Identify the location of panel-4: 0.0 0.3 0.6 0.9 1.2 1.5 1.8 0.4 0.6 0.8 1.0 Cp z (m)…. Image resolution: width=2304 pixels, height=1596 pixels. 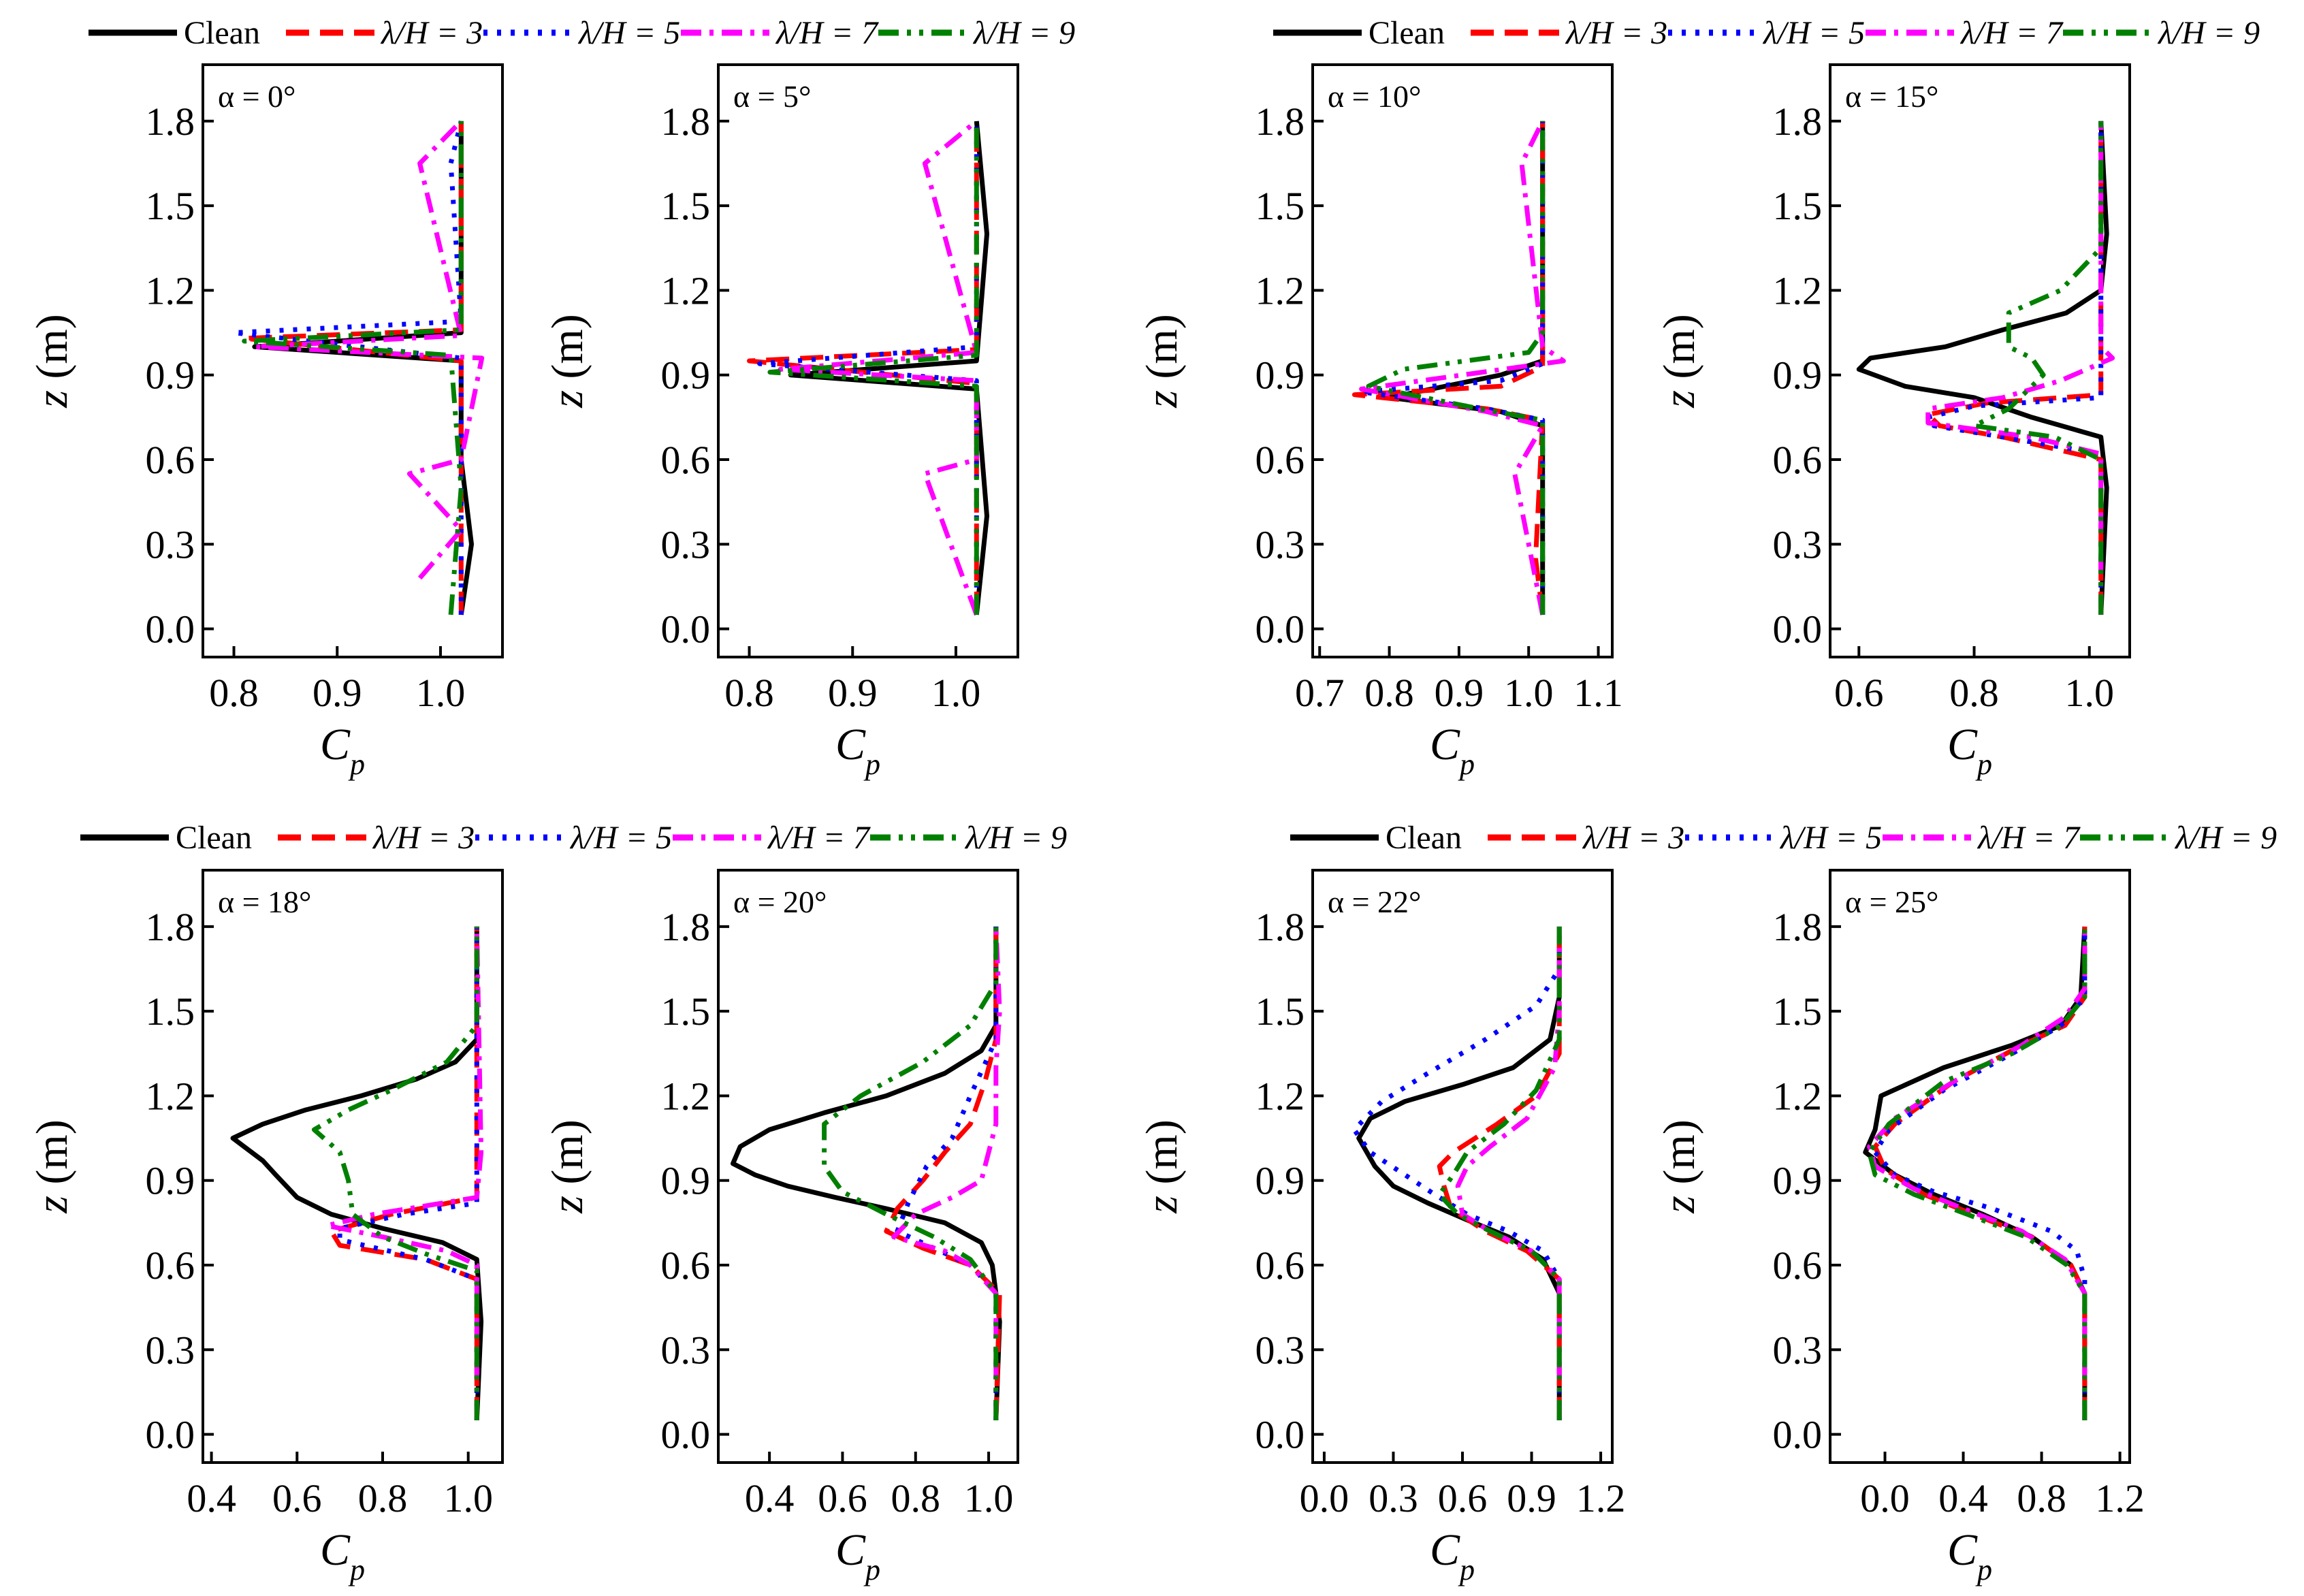
(265, 1227).